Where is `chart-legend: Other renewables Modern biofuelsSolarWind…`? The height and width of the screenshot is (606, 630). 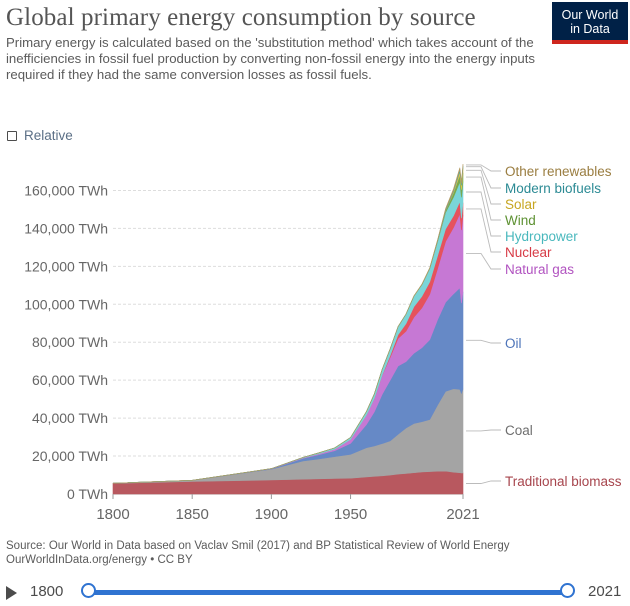 chart-legend: Other renewables Modern biofuelsSolarWind… is located at coordinates (544, 326).